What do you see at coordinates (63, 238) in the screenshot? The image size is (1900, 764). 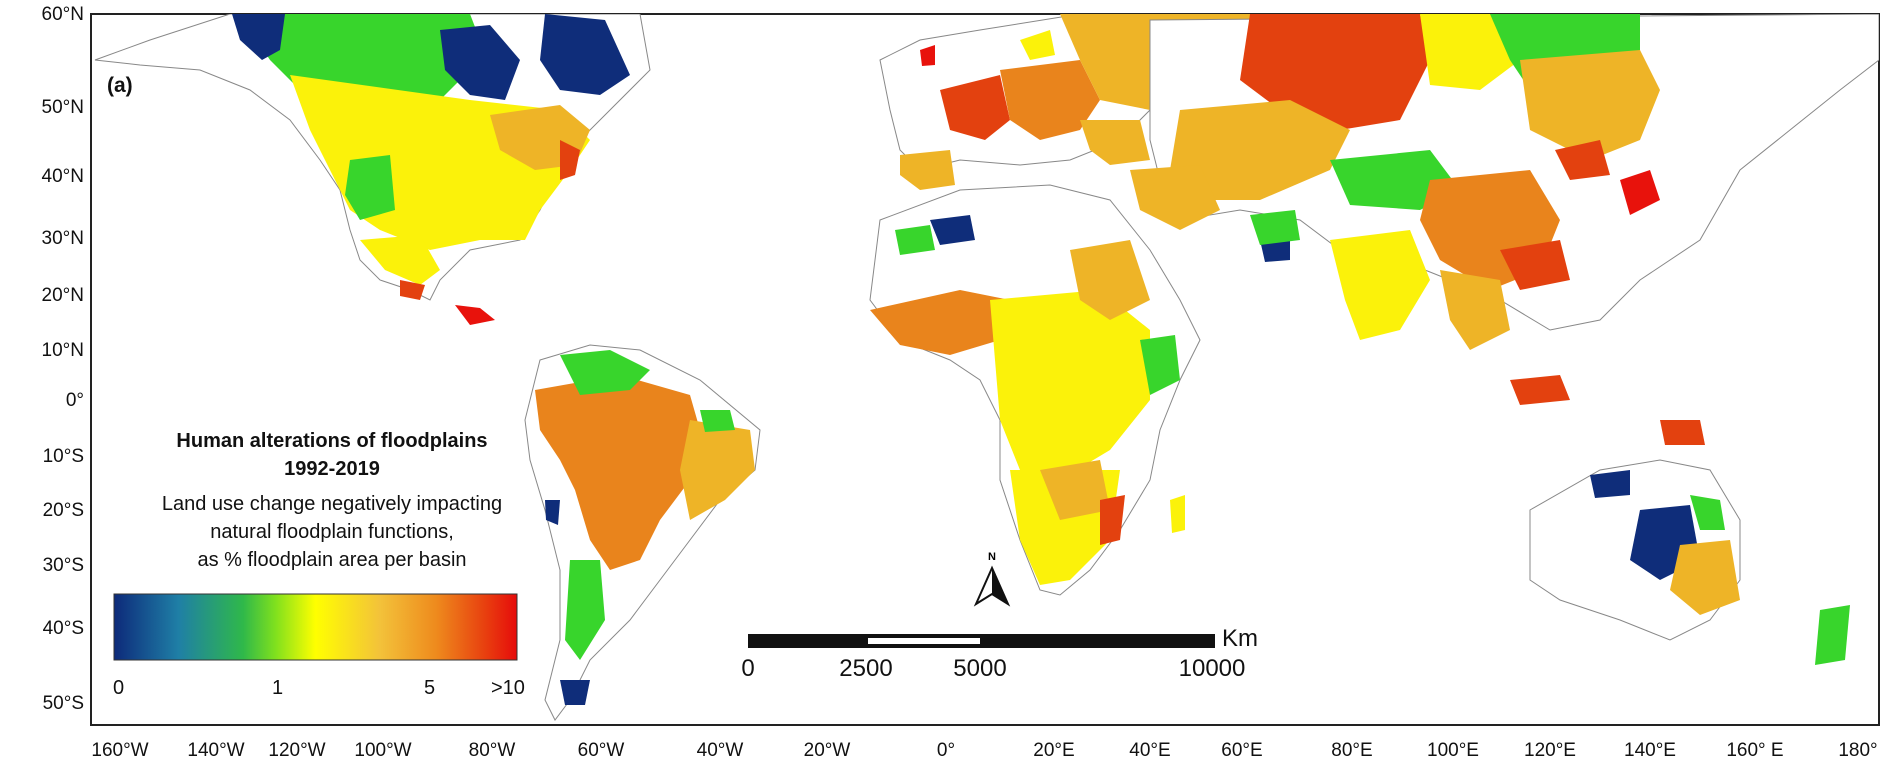 I see `latitude-label: 30°N` at bounding box center [63, 238].